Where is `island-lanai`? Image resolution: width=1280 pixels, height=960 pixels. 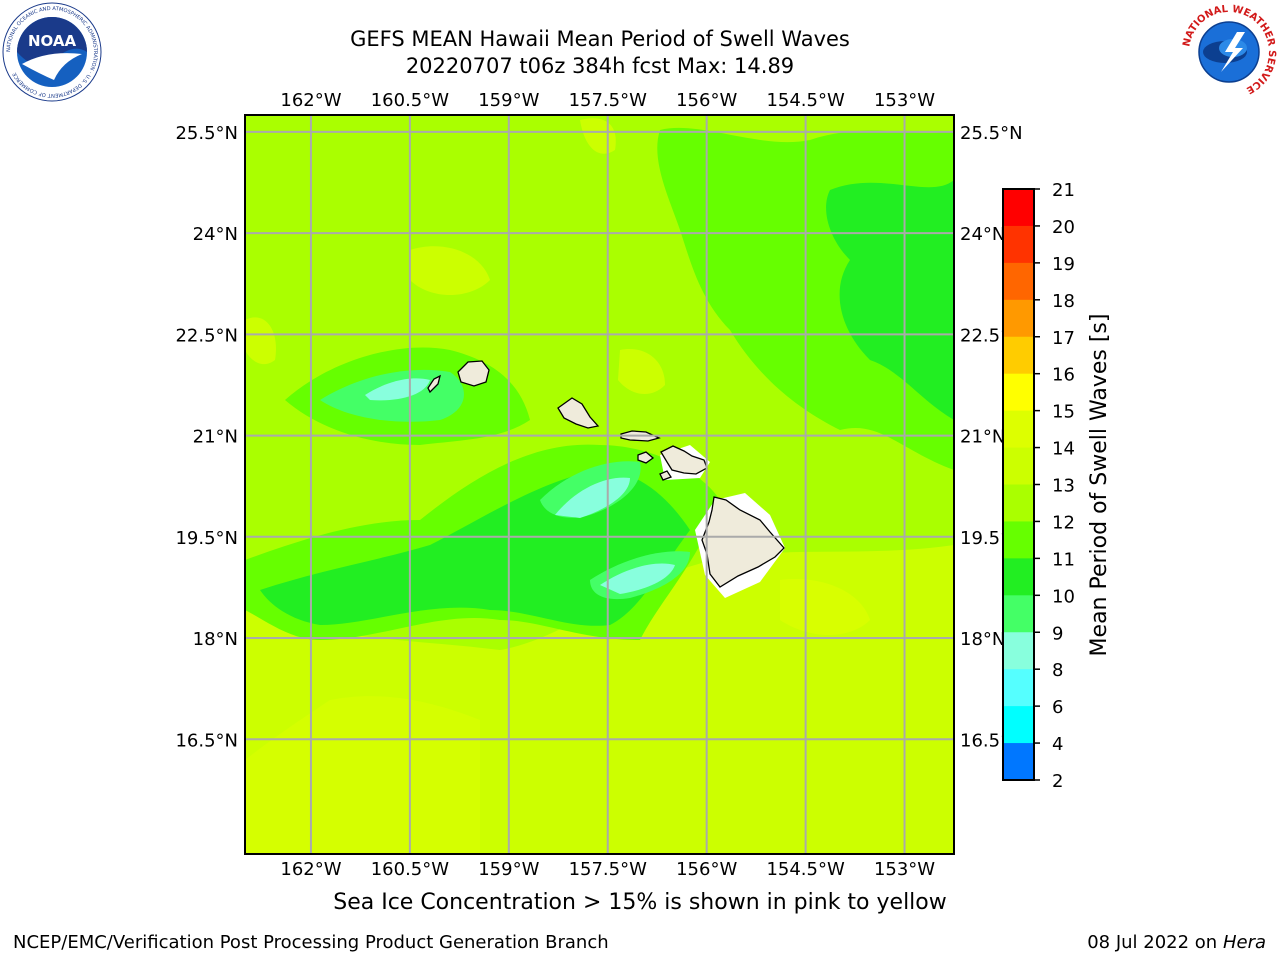
island-lanai is located at coordinates (646, 457).